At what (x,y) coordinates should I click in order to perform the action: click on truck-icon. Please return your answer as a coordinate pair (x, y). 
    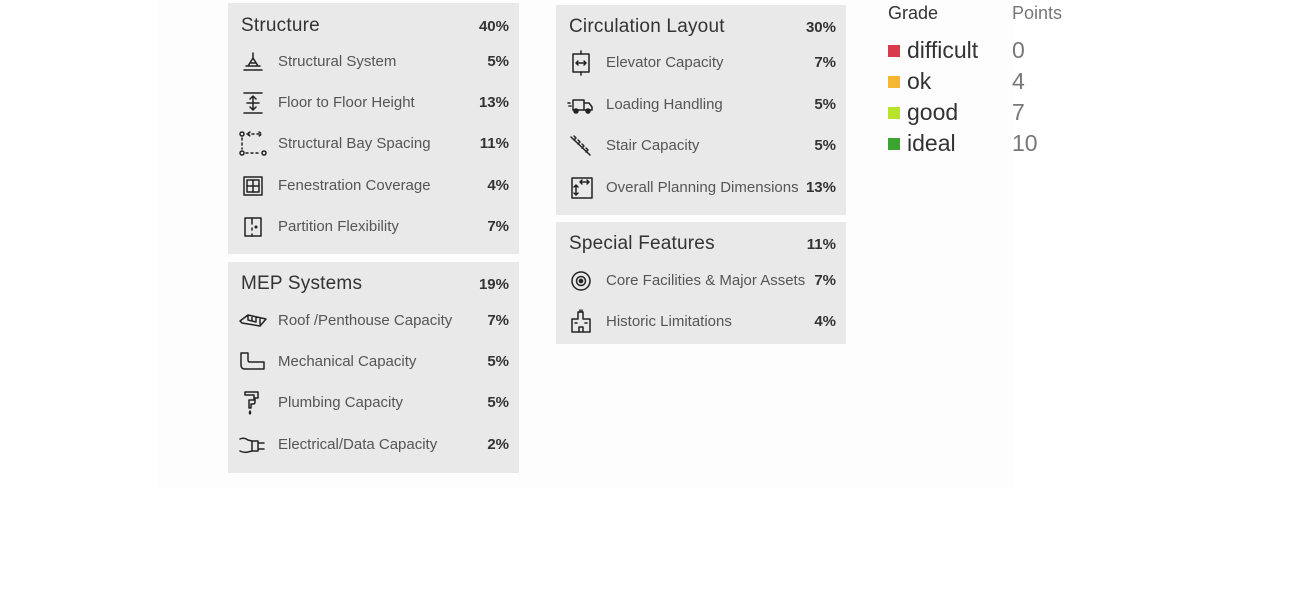
    Looking at the image, I should click on (581, 105).